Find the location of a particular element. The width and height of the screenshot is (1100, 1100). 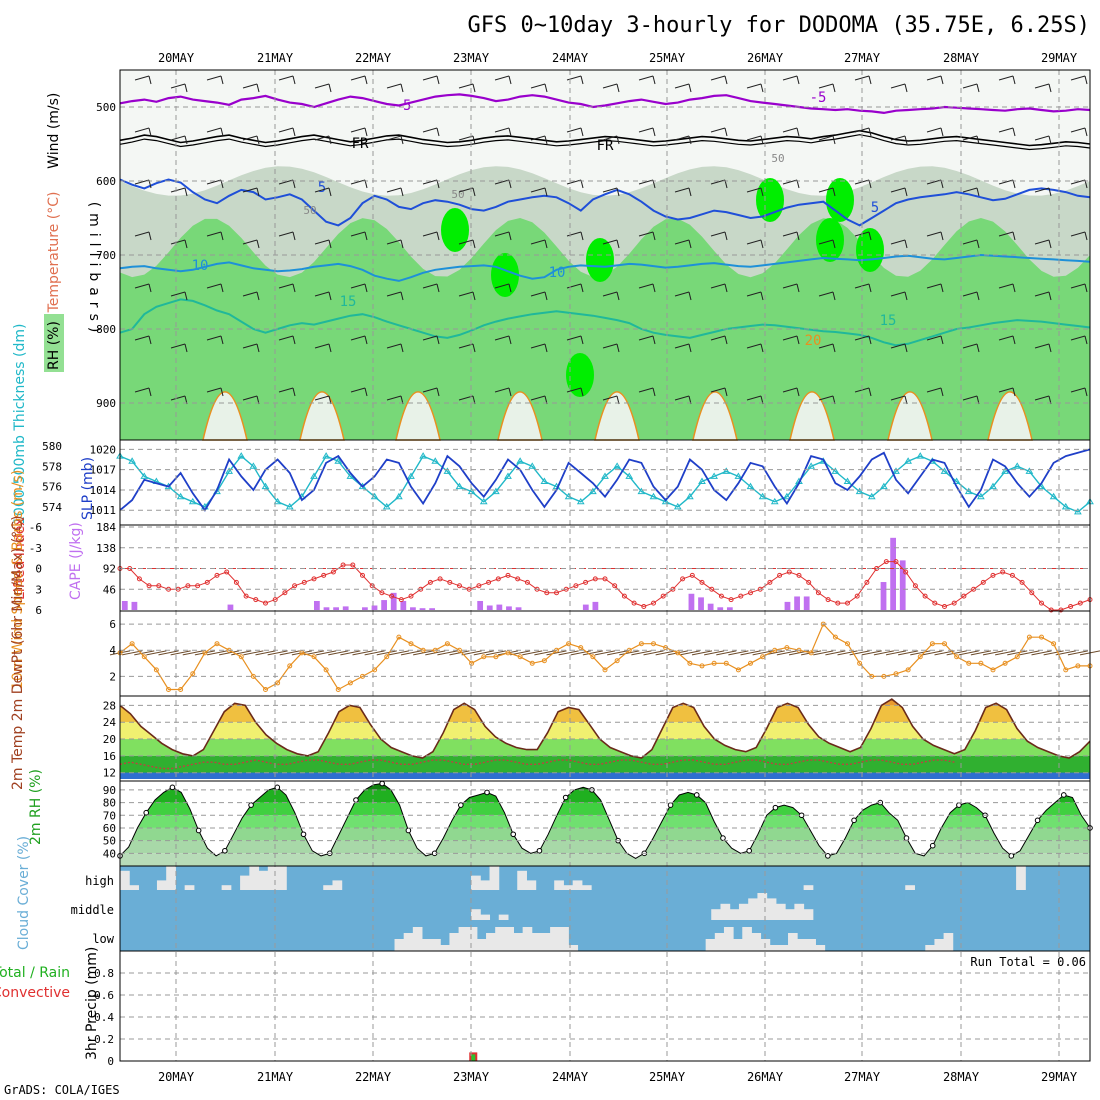

temp-band is located at coordinates (605, 764).